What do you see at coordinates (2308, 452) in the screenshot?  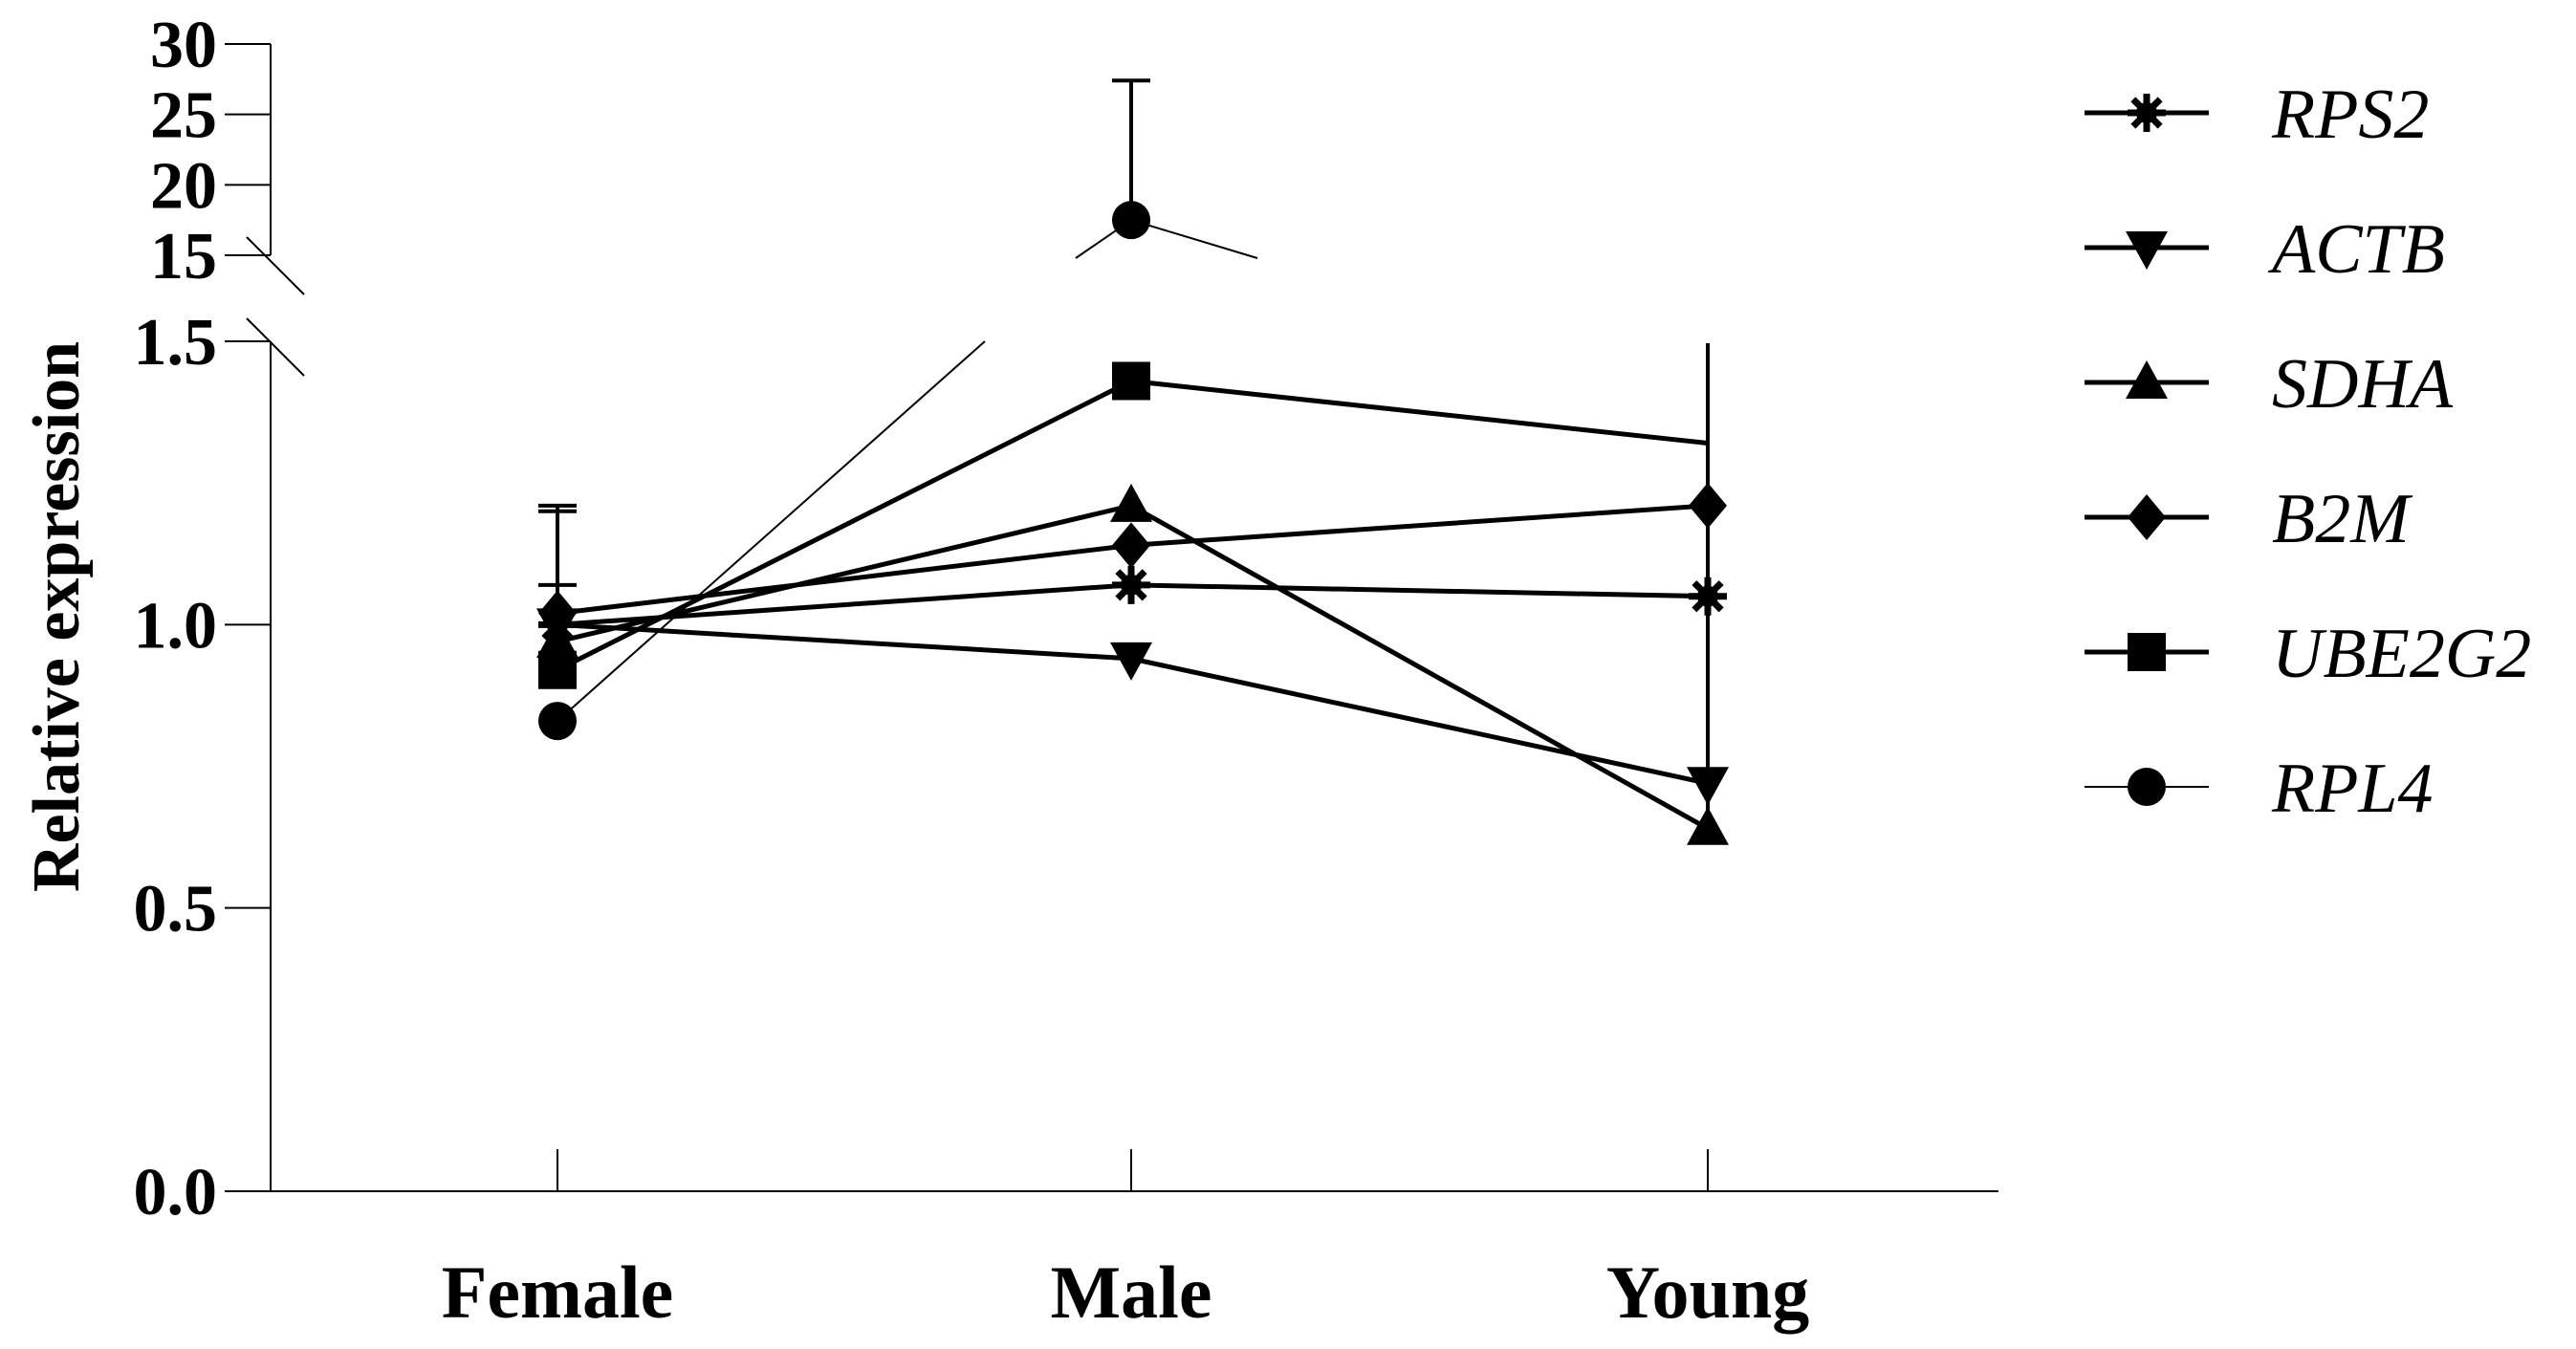 I see `legend: RPS2 ACTB SDHA B2M UBE2G2 RPL4` at bounding box center [2308, 452].